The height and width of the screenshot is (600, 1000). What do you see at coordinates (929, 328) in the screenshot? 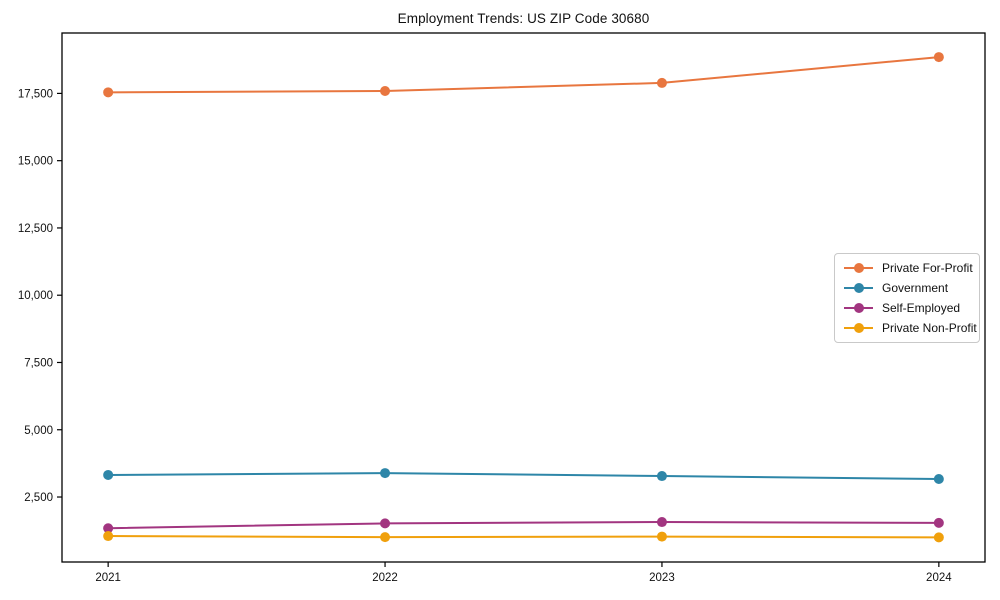
I see `legend-label: Private Non-Profit` at bounding box center [929, 328].